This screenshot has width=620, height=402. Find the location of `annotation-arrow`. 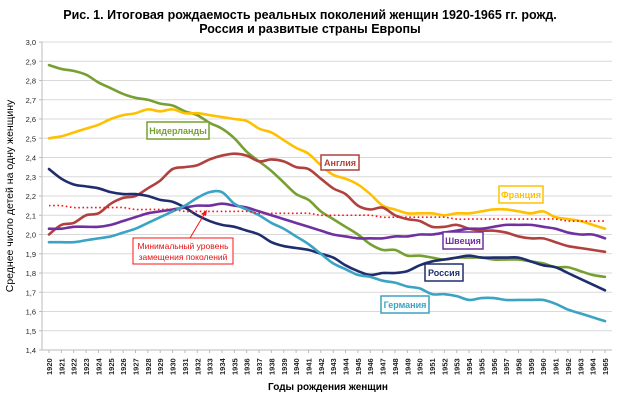

annotation-arrow is located at coordinates (197, 225).